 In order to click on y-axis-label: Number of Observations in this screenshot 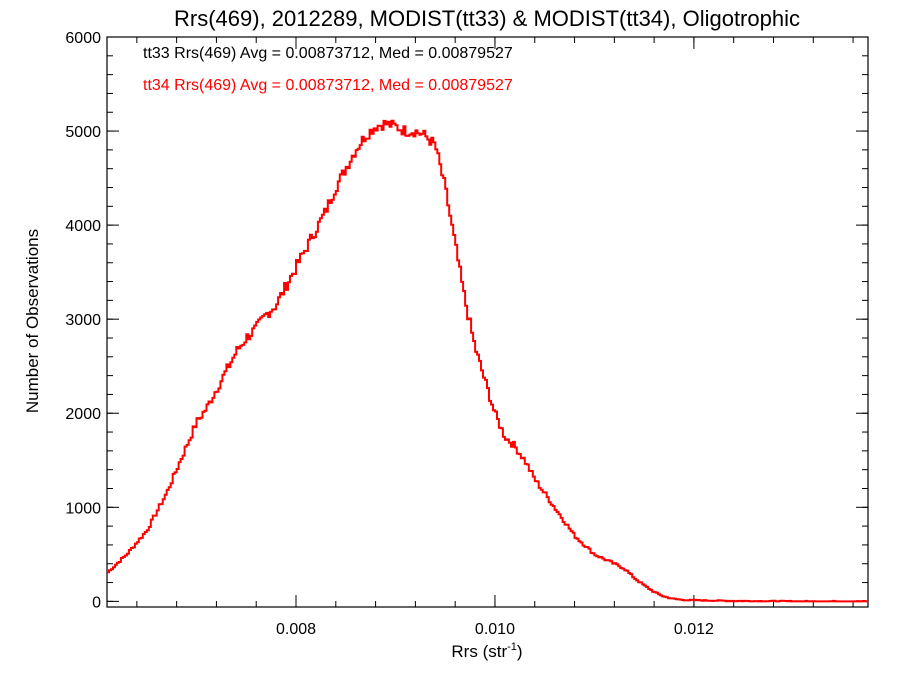, I will do `click(32, 321)`.